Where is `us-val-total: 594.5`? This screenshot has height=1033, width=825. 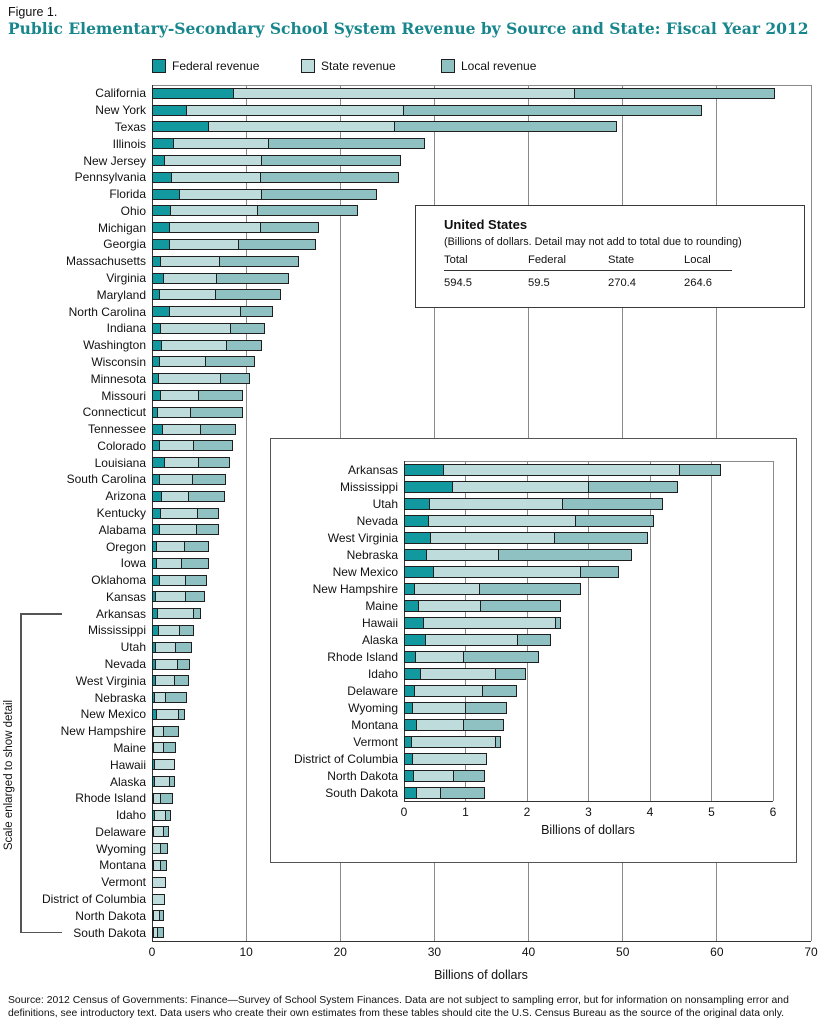 us-val-total: 594.5 is located at coordinates (458, 283).